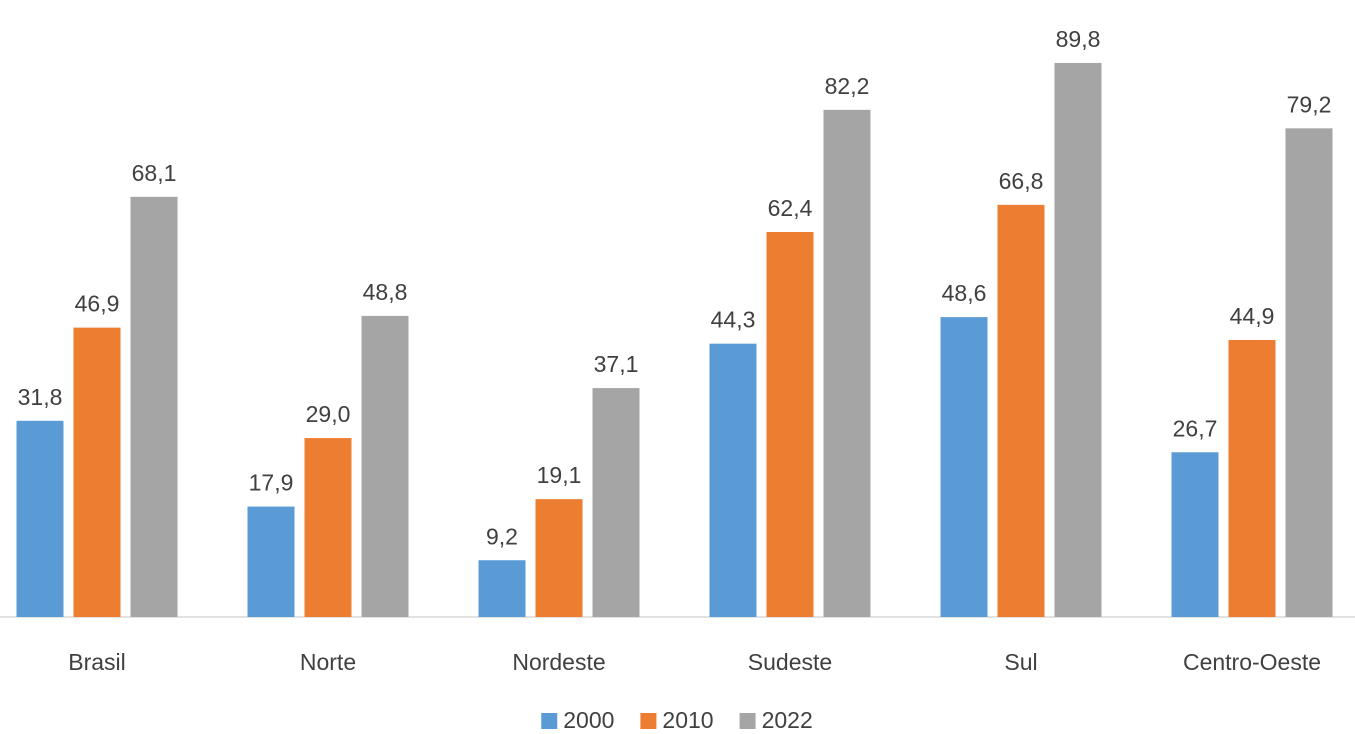 The image size is (1355, 734). What do you see at coordinates (40, 397) in the screenshot?
I see `value-label: 31,8` at bounding box center [40, 397].